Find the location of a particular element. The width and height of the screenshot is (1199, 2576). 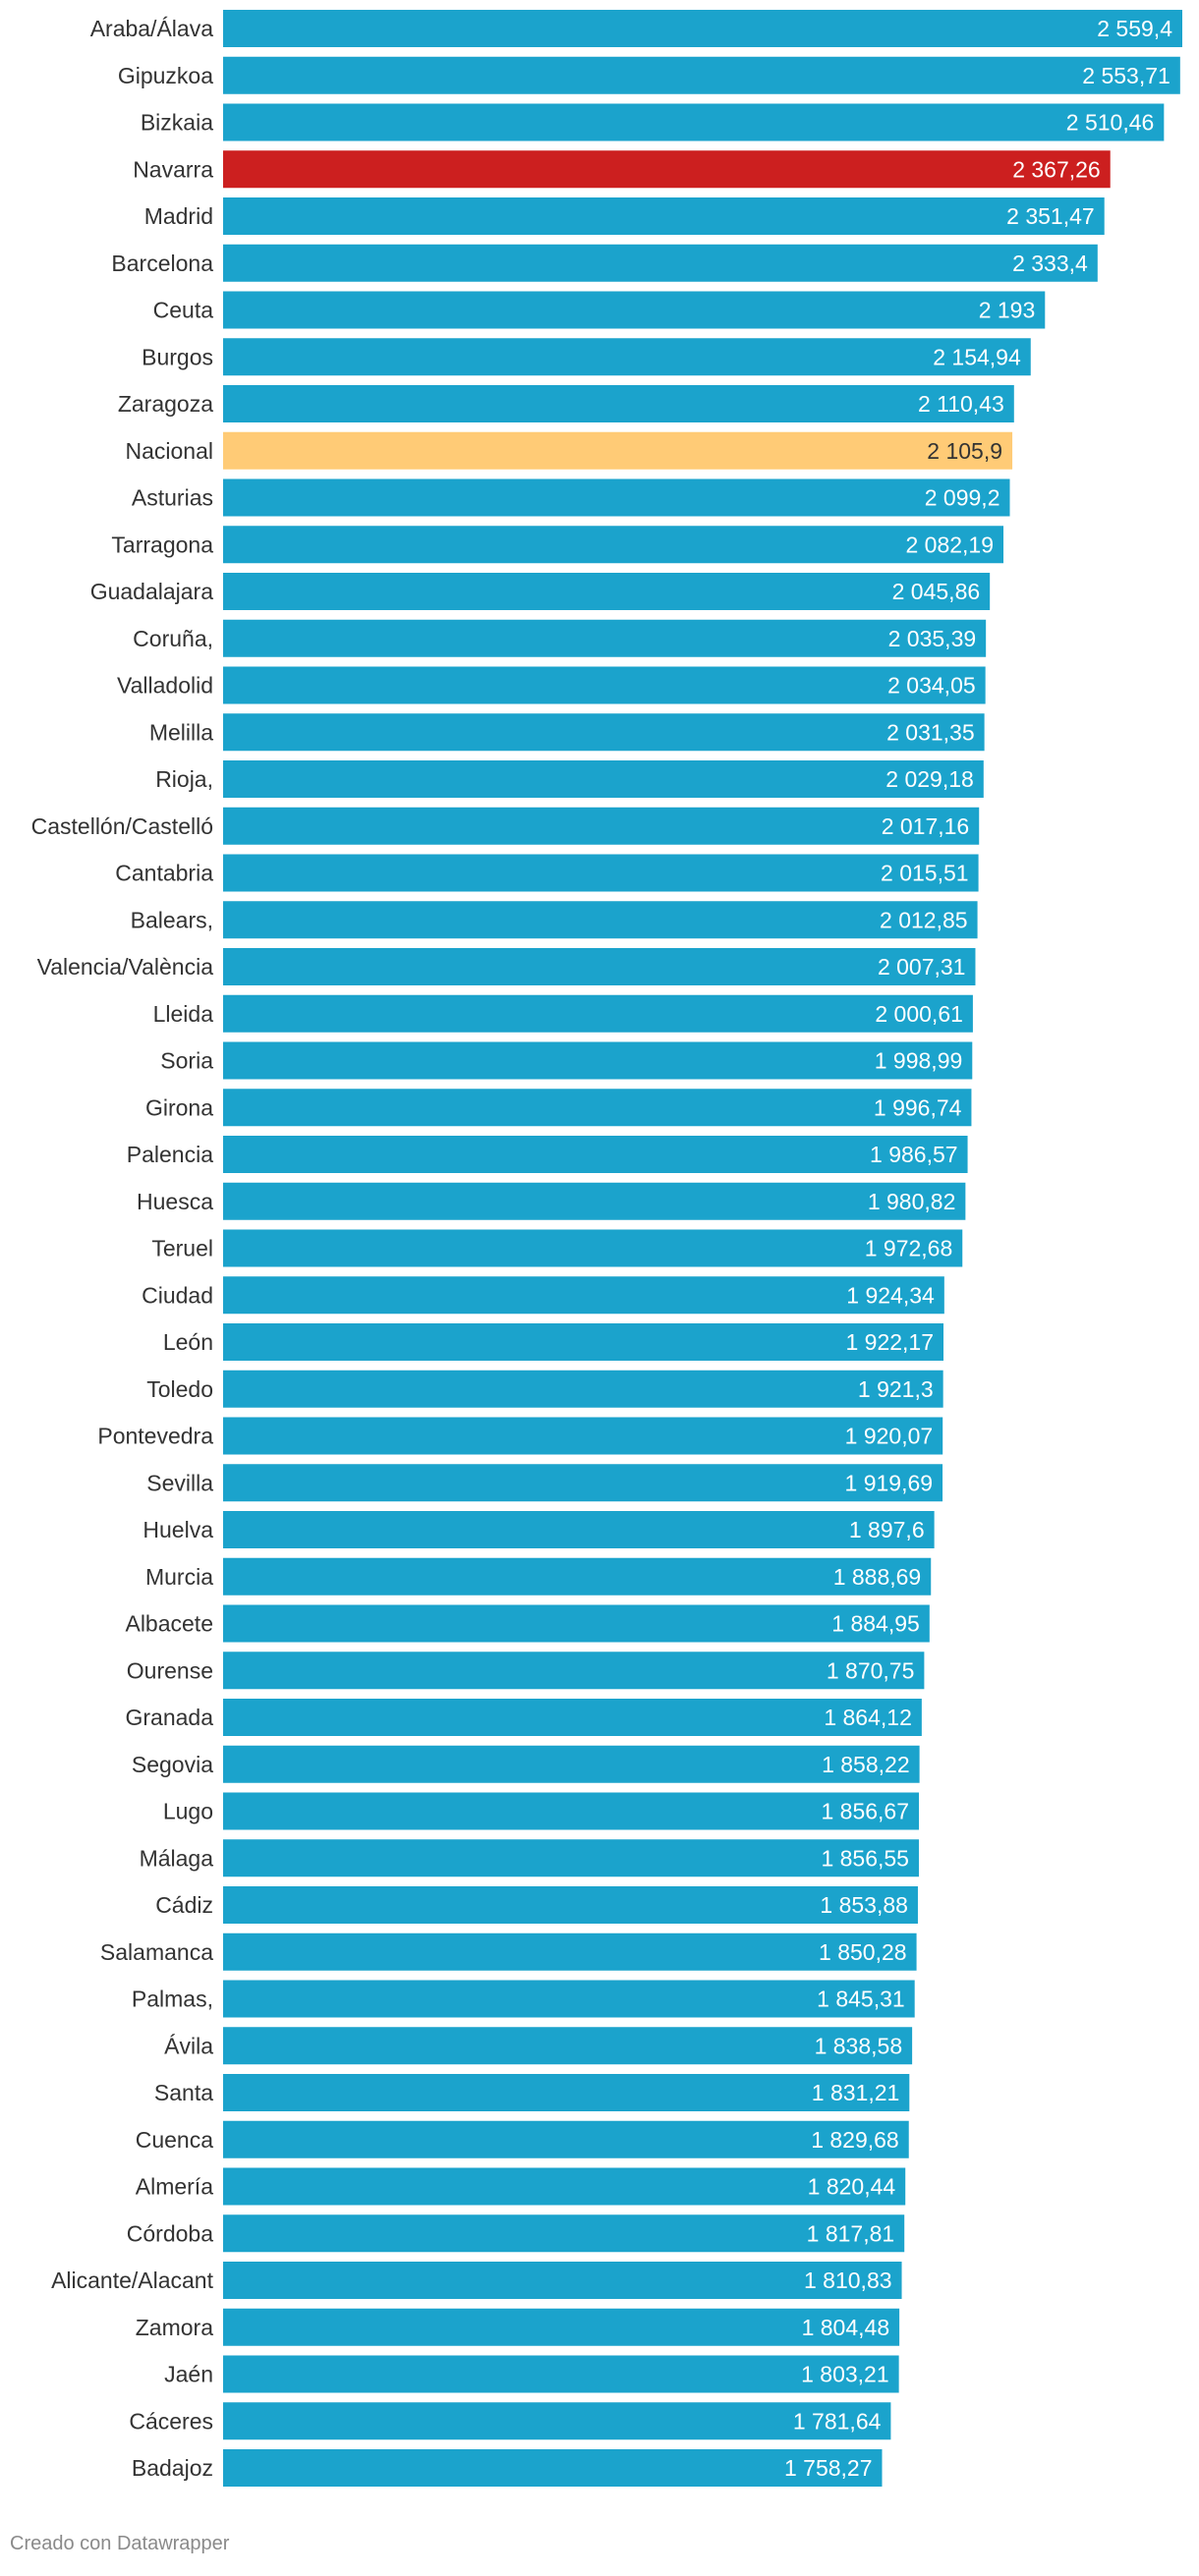

value-label-valladolid: 2 034,05 is located at coordinates (931, 686).